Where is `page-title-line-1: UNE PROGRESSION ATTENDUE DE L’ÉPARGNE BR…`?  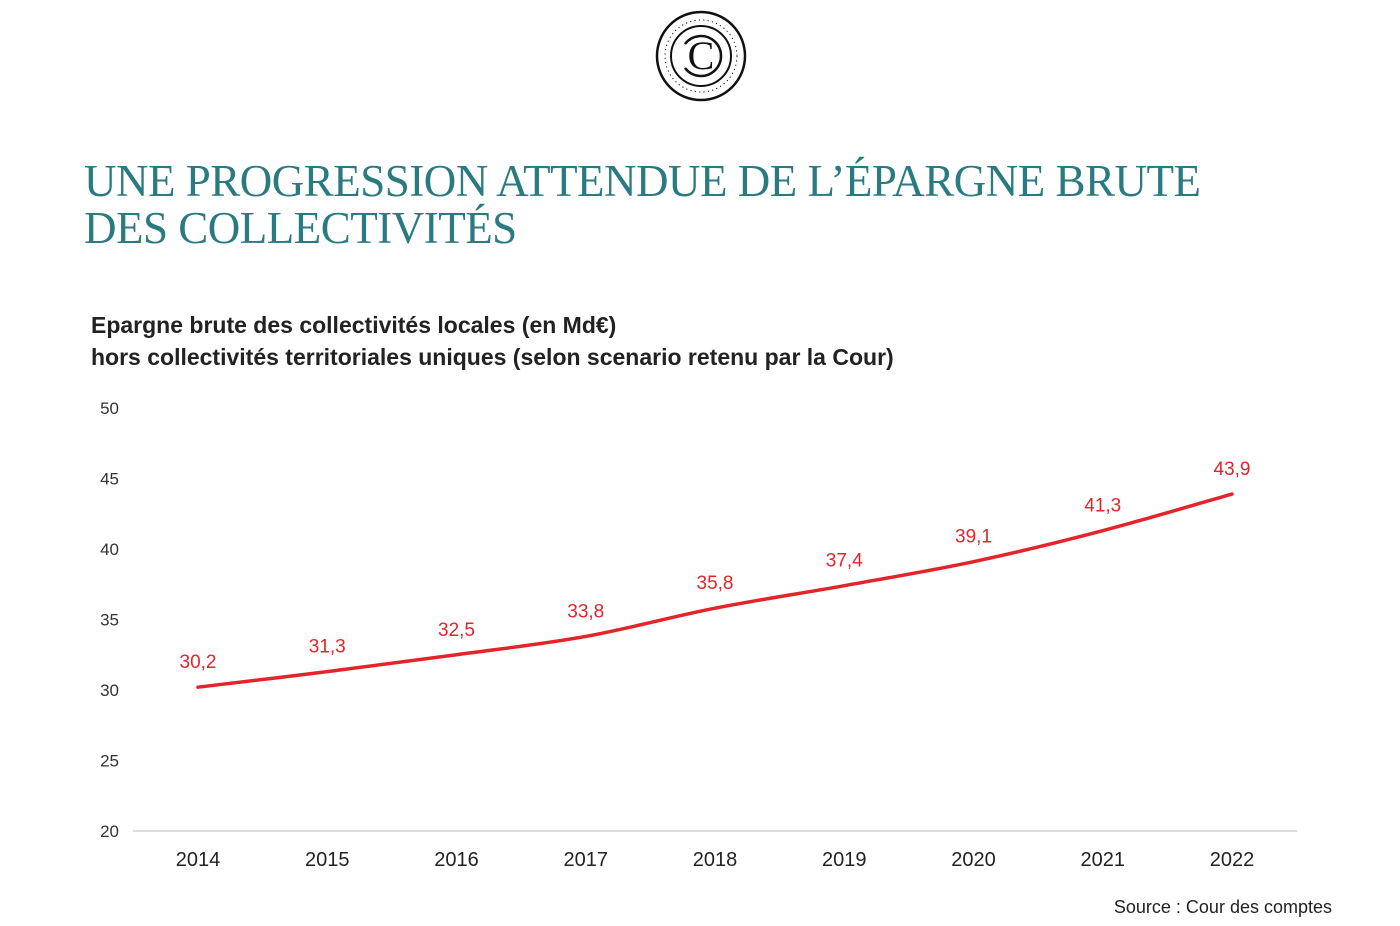 page-title-line-1: UNE PROGRESSION ATTENDUE DE L’ÉPARGNE BR… is located at coordinates (642, 181).